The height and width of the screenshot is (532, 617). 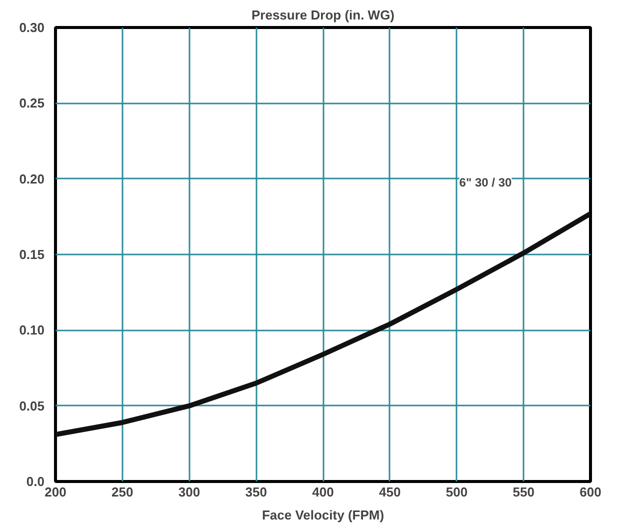 I want to click on y-tick-label: 0.20, so click(x=32, y=178).